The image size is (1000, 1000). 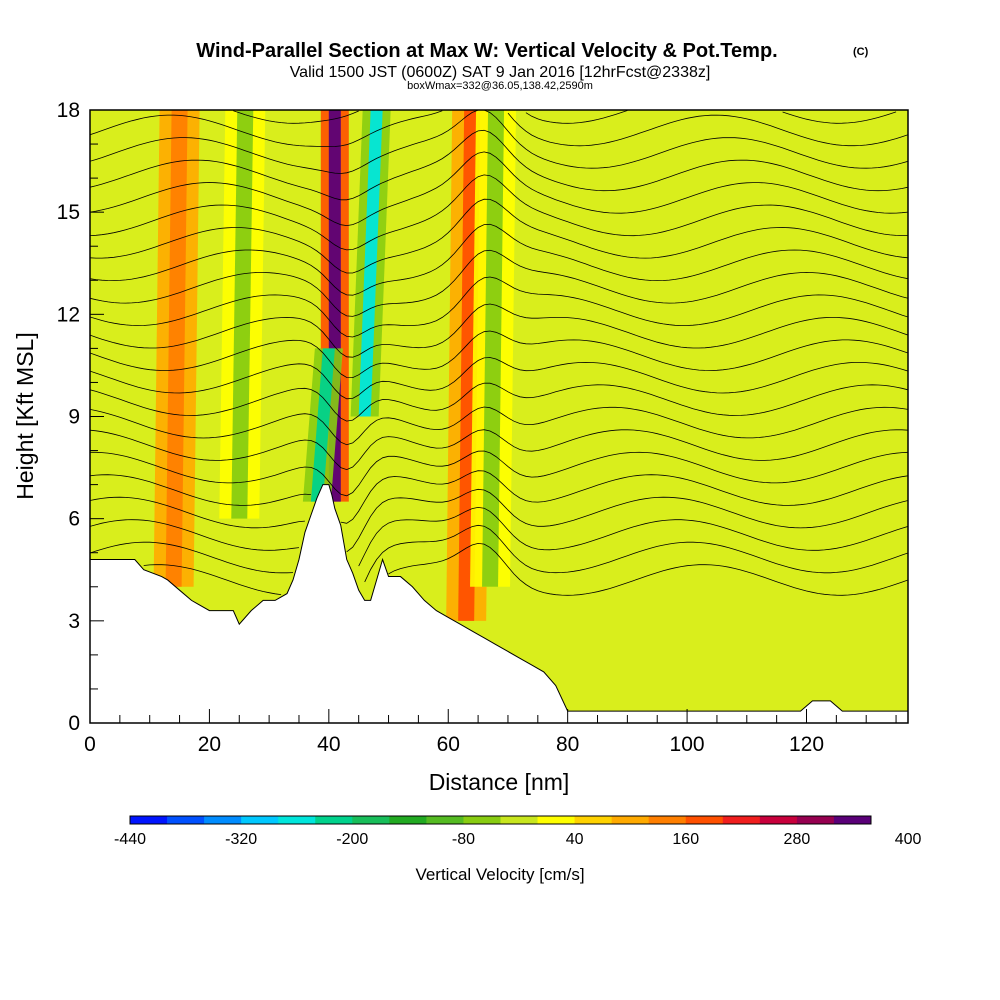 What do you see at coordinates (448, 744) in the screenshot?
I see `x-tick-label: 60` at bounding box center [448, 744].